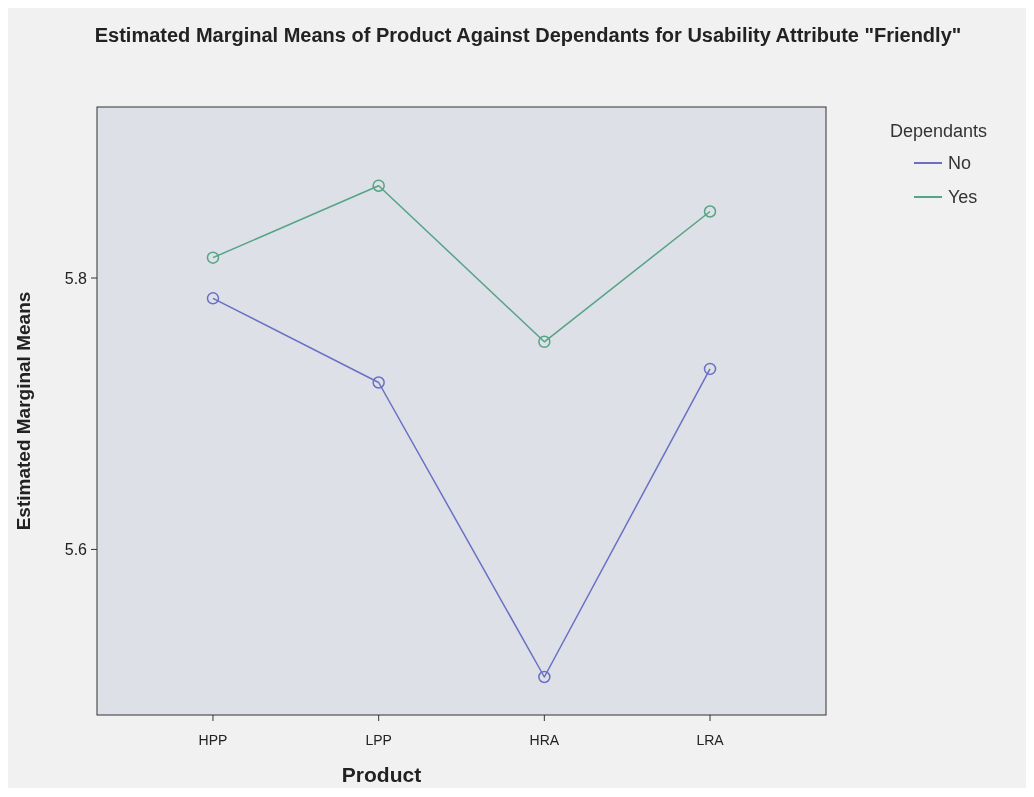  Describe the element at coordinates (963, 197) in the screenshot. I see `legend-label: Yes` at that location.